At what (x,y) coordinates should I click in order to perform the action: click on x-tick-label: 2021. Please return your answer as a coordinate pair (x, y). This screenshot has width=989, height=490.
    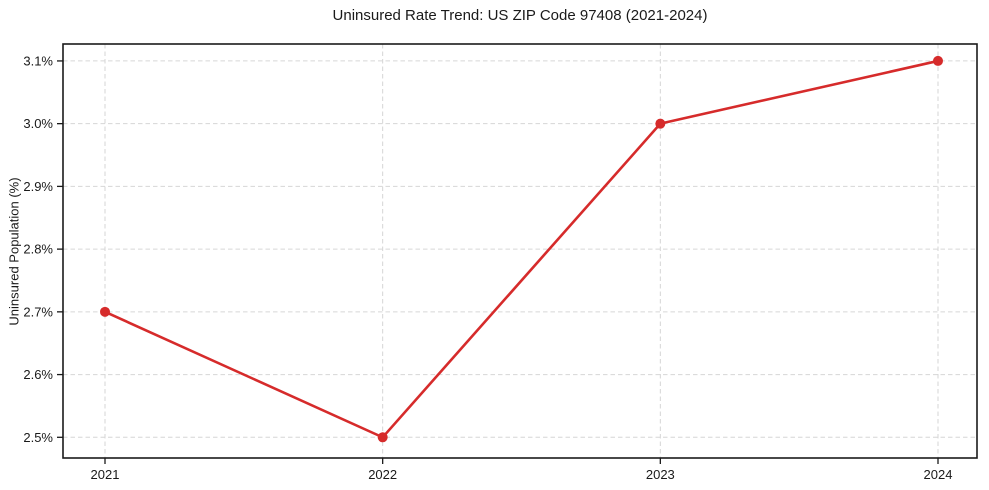
    Looking at the image, I should click on (105, 474).